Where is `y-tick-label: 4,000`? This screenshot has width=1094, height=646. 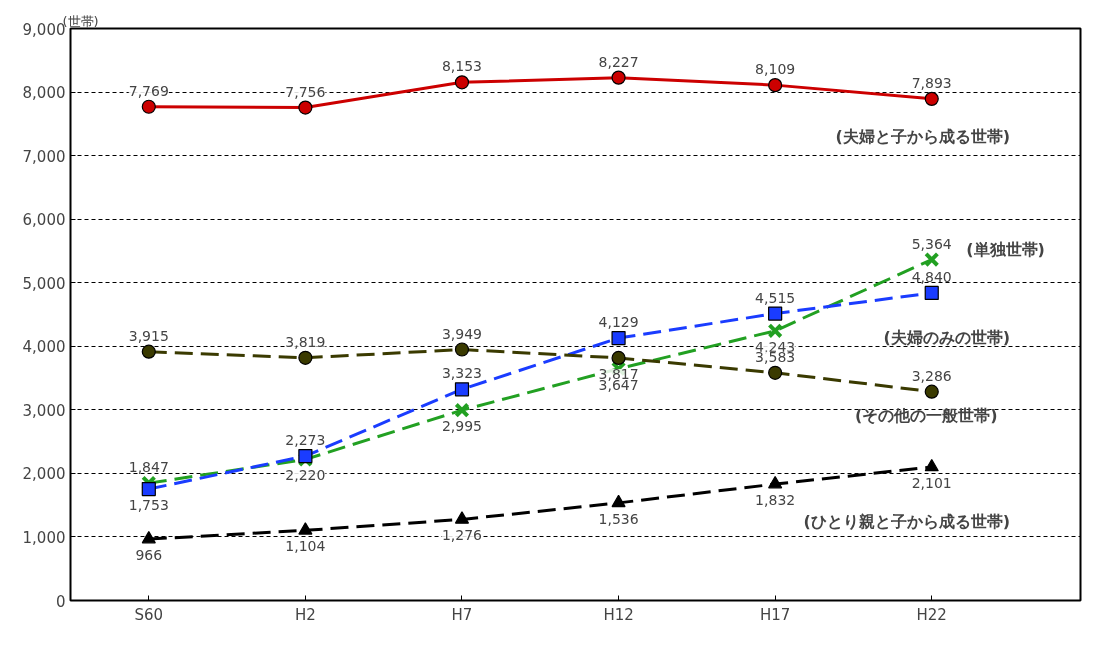 y-tick-label: 4,000 is located at coordinates (44, 347).